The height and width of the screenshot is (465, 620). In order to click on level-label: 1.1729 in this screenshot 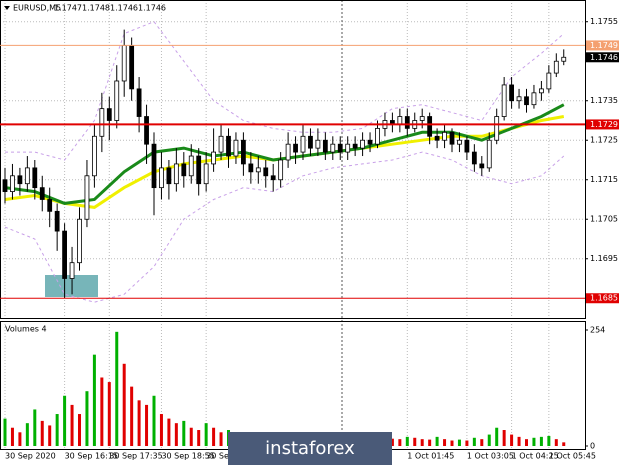, I will do `click(604, 124)`.